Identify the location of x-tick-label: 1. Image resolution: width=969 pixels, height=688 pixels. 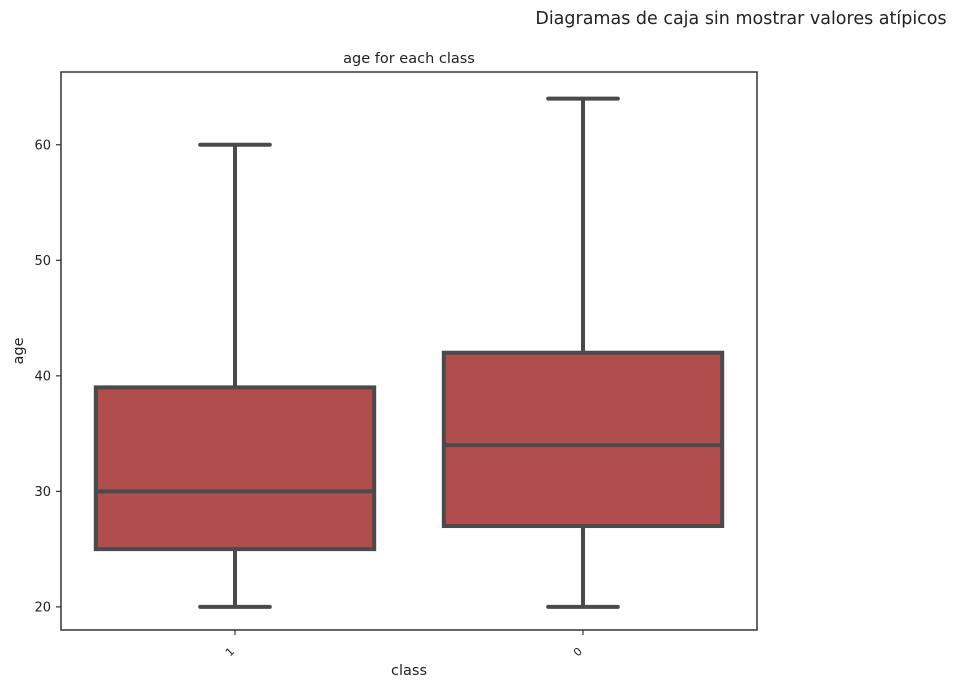
(230, 652).